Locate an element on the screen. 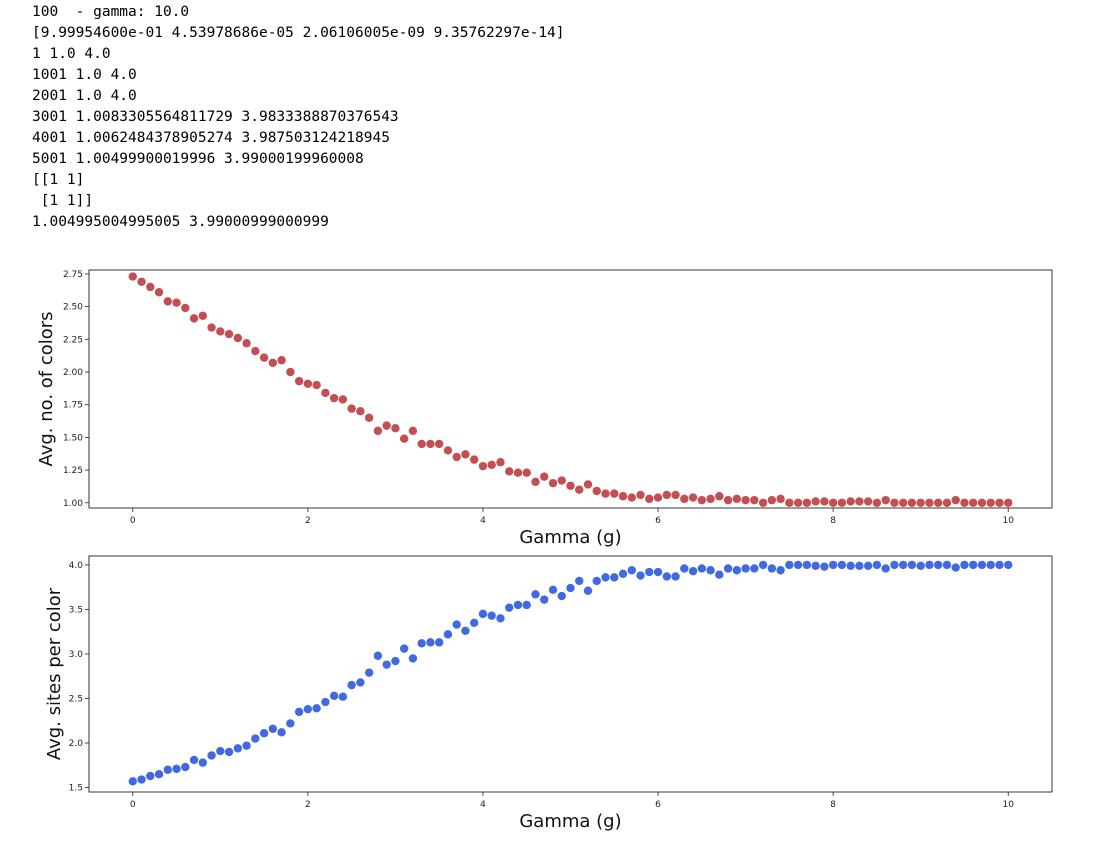 Image resolution: width=1098 pixels, height=849 pixels. y-tick-label: 3.5 is located at coordinates (76, 610).